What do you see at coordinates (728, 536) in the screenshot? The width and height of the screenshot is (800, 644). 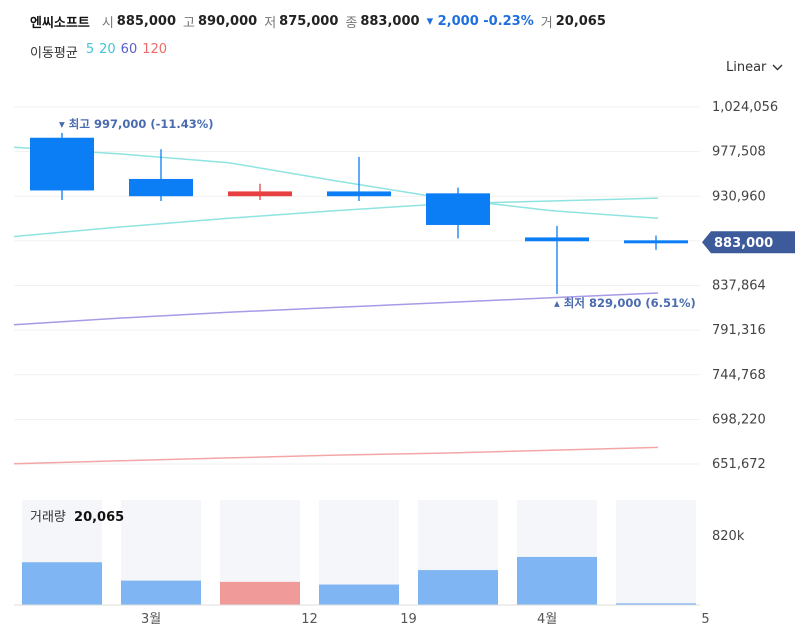 I see `volume-y-tick: 820k` at bounding box center [728, 536].